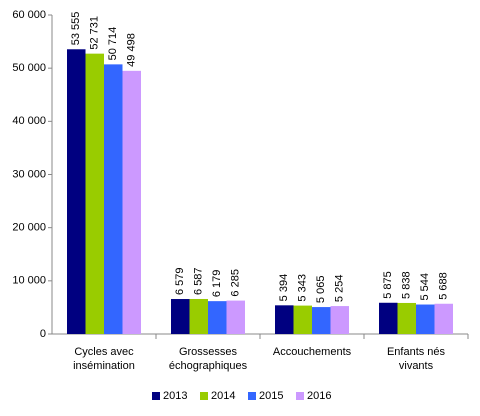  What do you see at coordinates (425, 287) in the screenshot?
I see `value-label: 5 544` at bounding box center [425, 287].